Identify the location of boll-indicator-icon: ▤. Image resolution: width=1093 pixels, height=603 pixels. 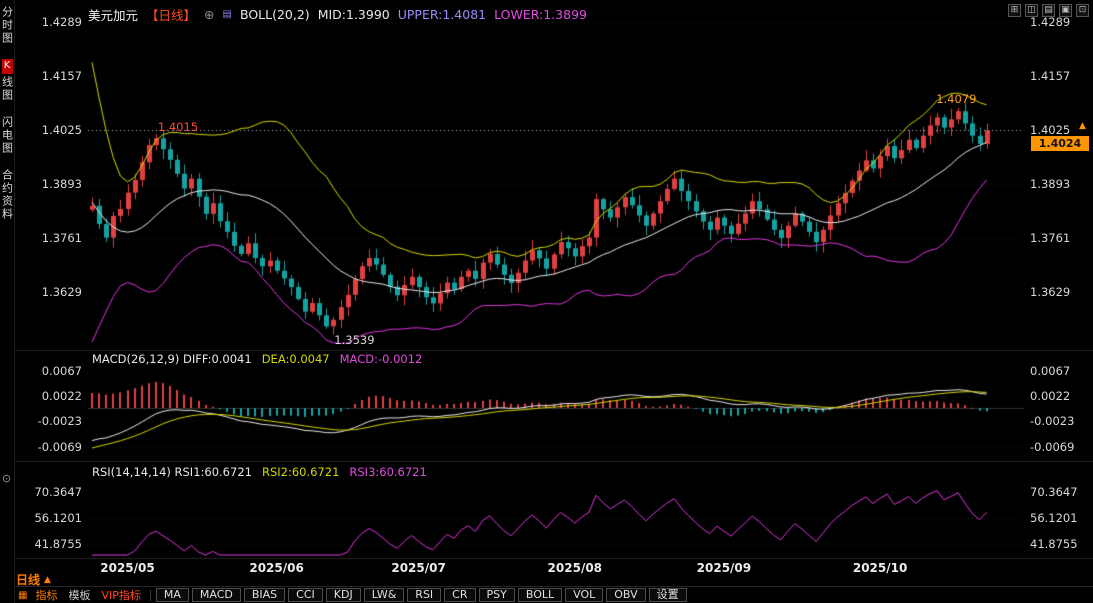
(227, 14).